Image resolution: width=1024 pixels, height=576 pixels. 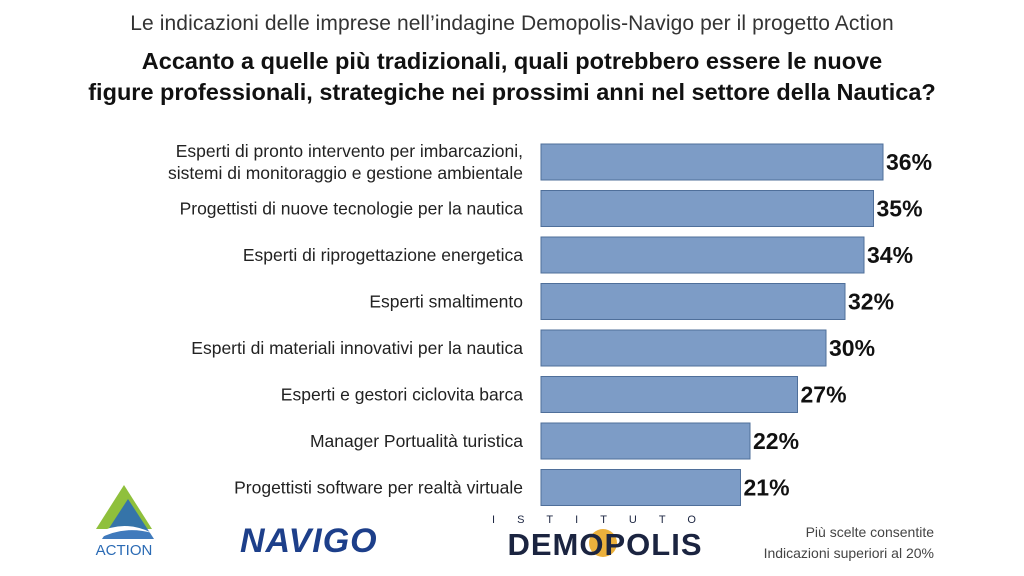 I want to click on value-label-2: 35%, so click(x=900, y=209).